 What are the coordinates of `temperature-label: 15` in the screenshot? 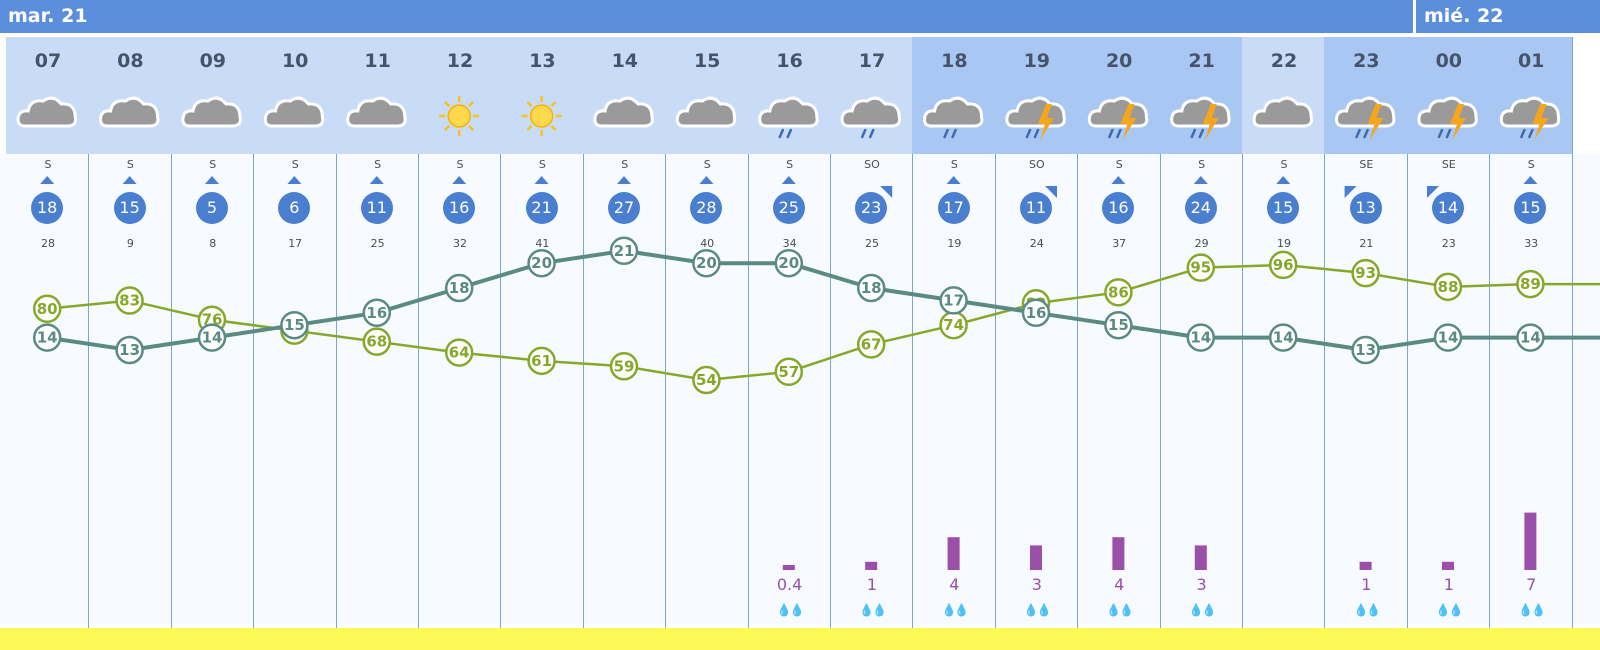 It's located at (1118, 325).